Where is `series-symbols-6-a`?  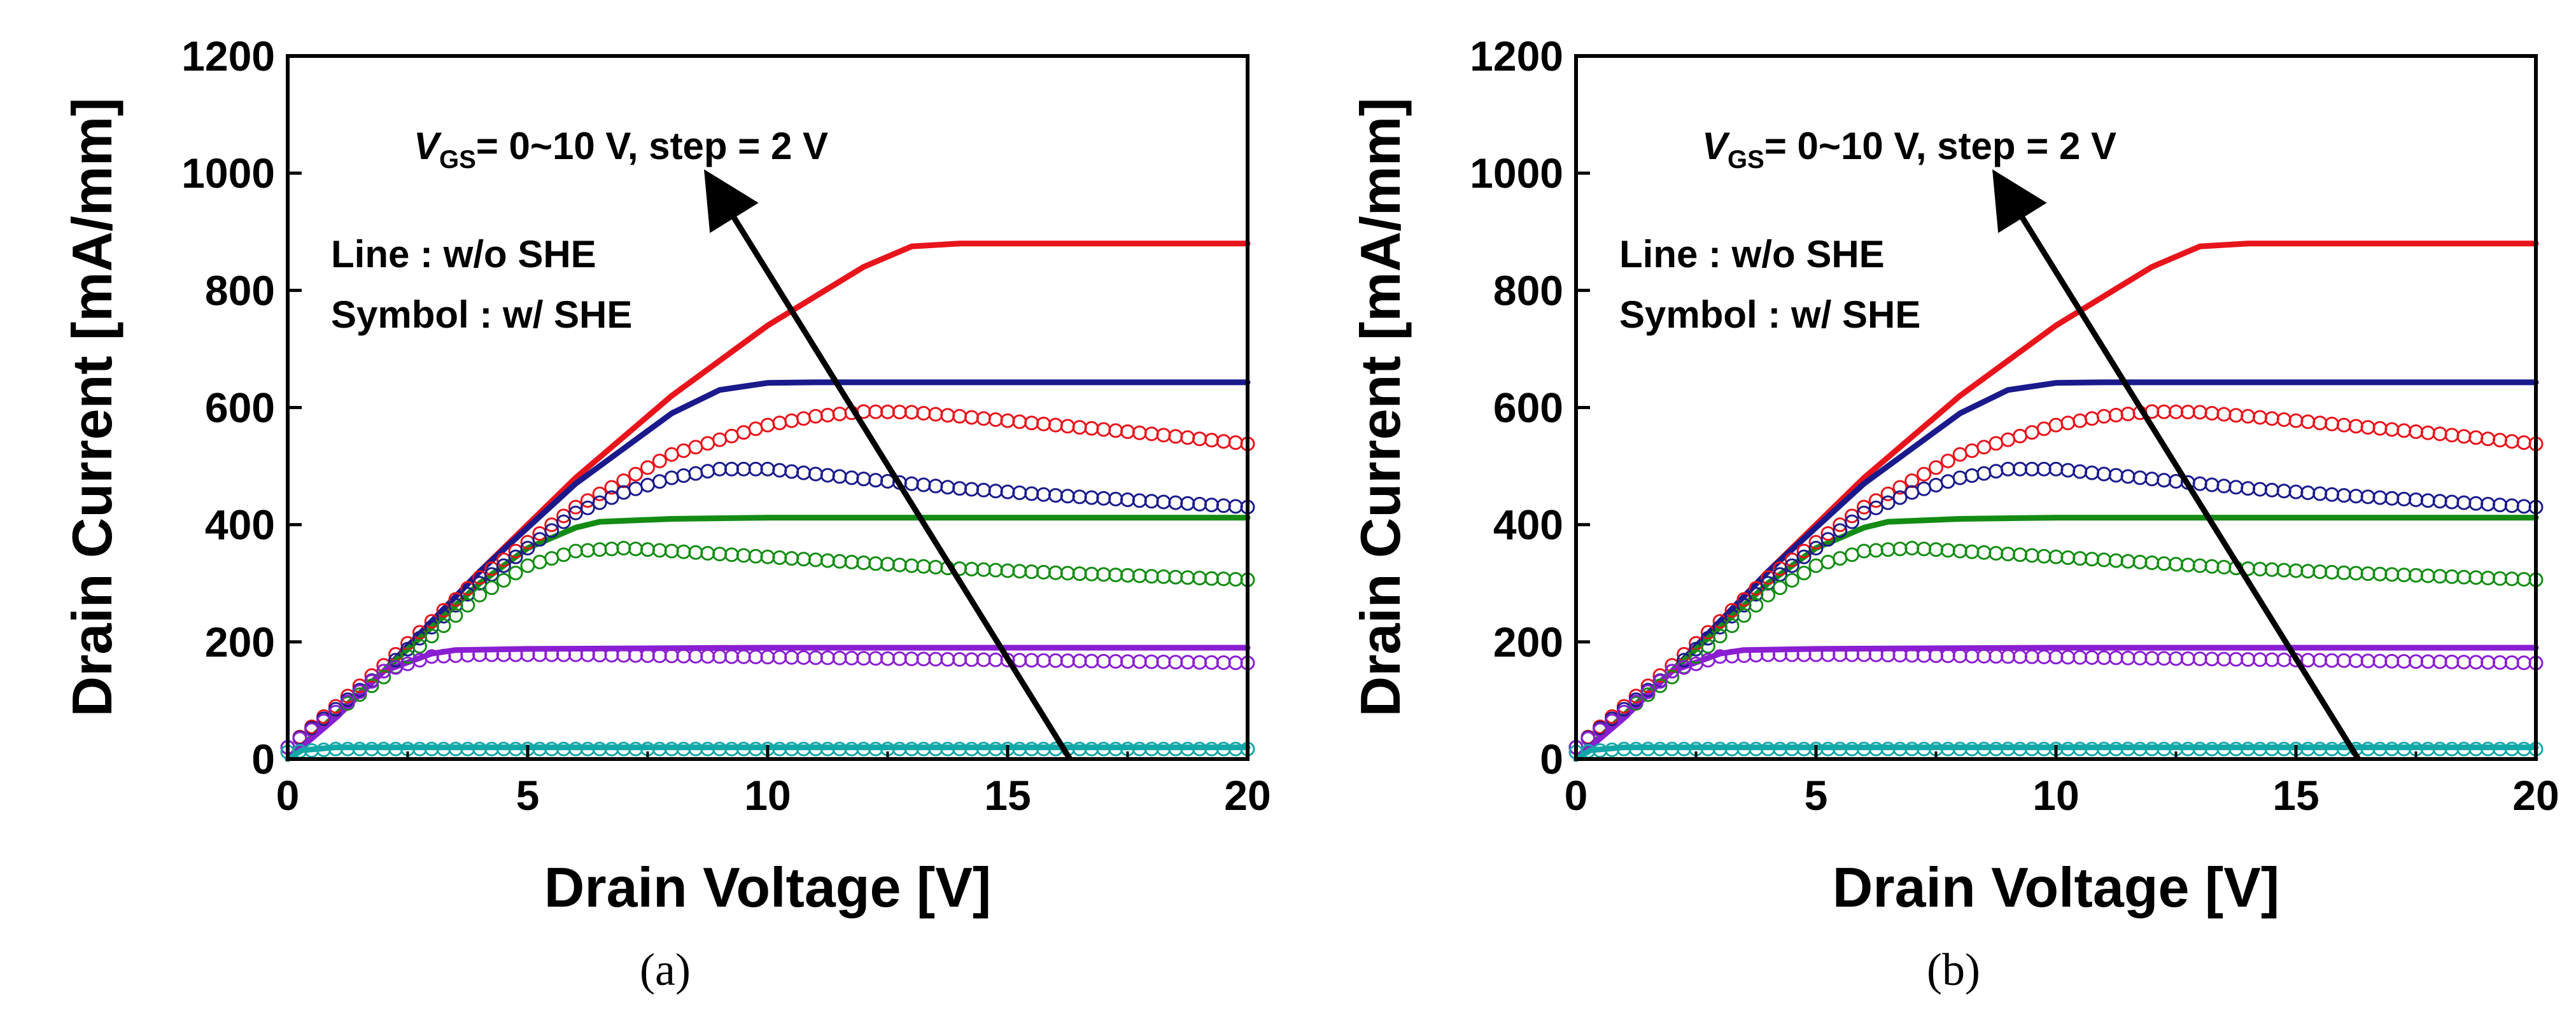 series-symbols-6-a is located at coordinates (768, 608).